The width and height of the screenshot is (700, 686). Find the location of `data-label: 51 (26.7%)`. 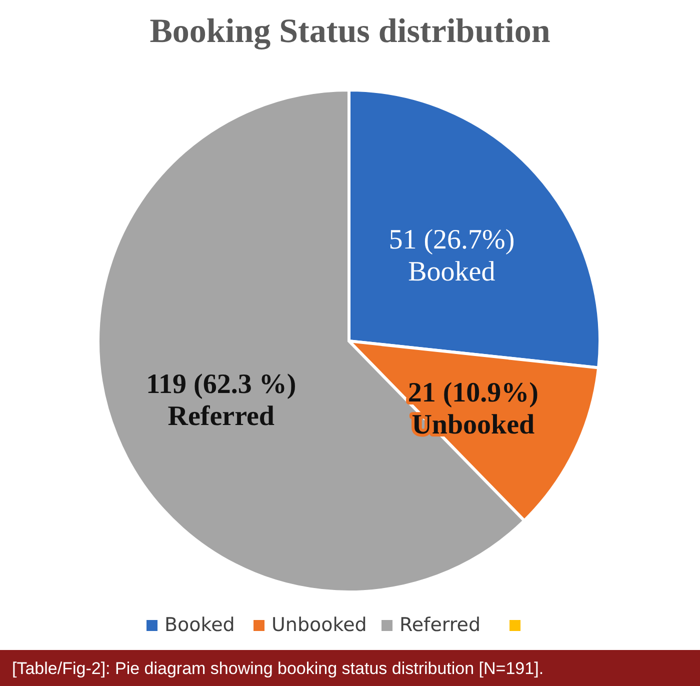

data-label: 51 (26.7%) is located at coordinates (451, 240).